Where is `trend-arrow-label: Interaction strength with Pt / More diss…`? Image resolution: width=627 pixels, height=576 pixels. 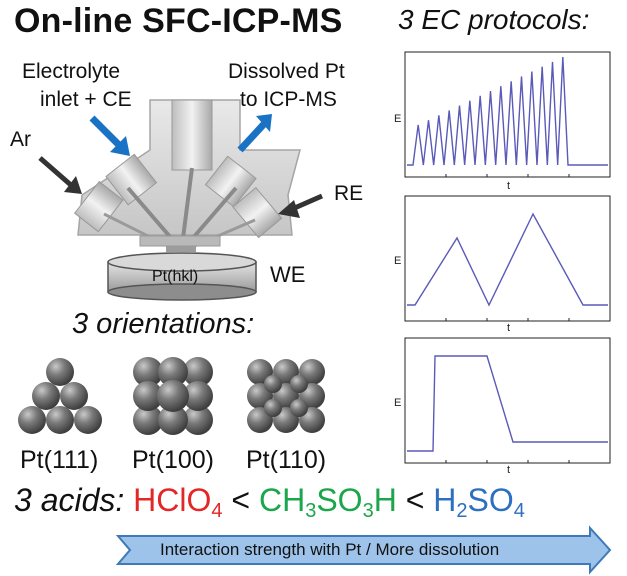
trend-arrow-label: Interaction strength with Pt / More diss… is located at coordinates (330, 549).